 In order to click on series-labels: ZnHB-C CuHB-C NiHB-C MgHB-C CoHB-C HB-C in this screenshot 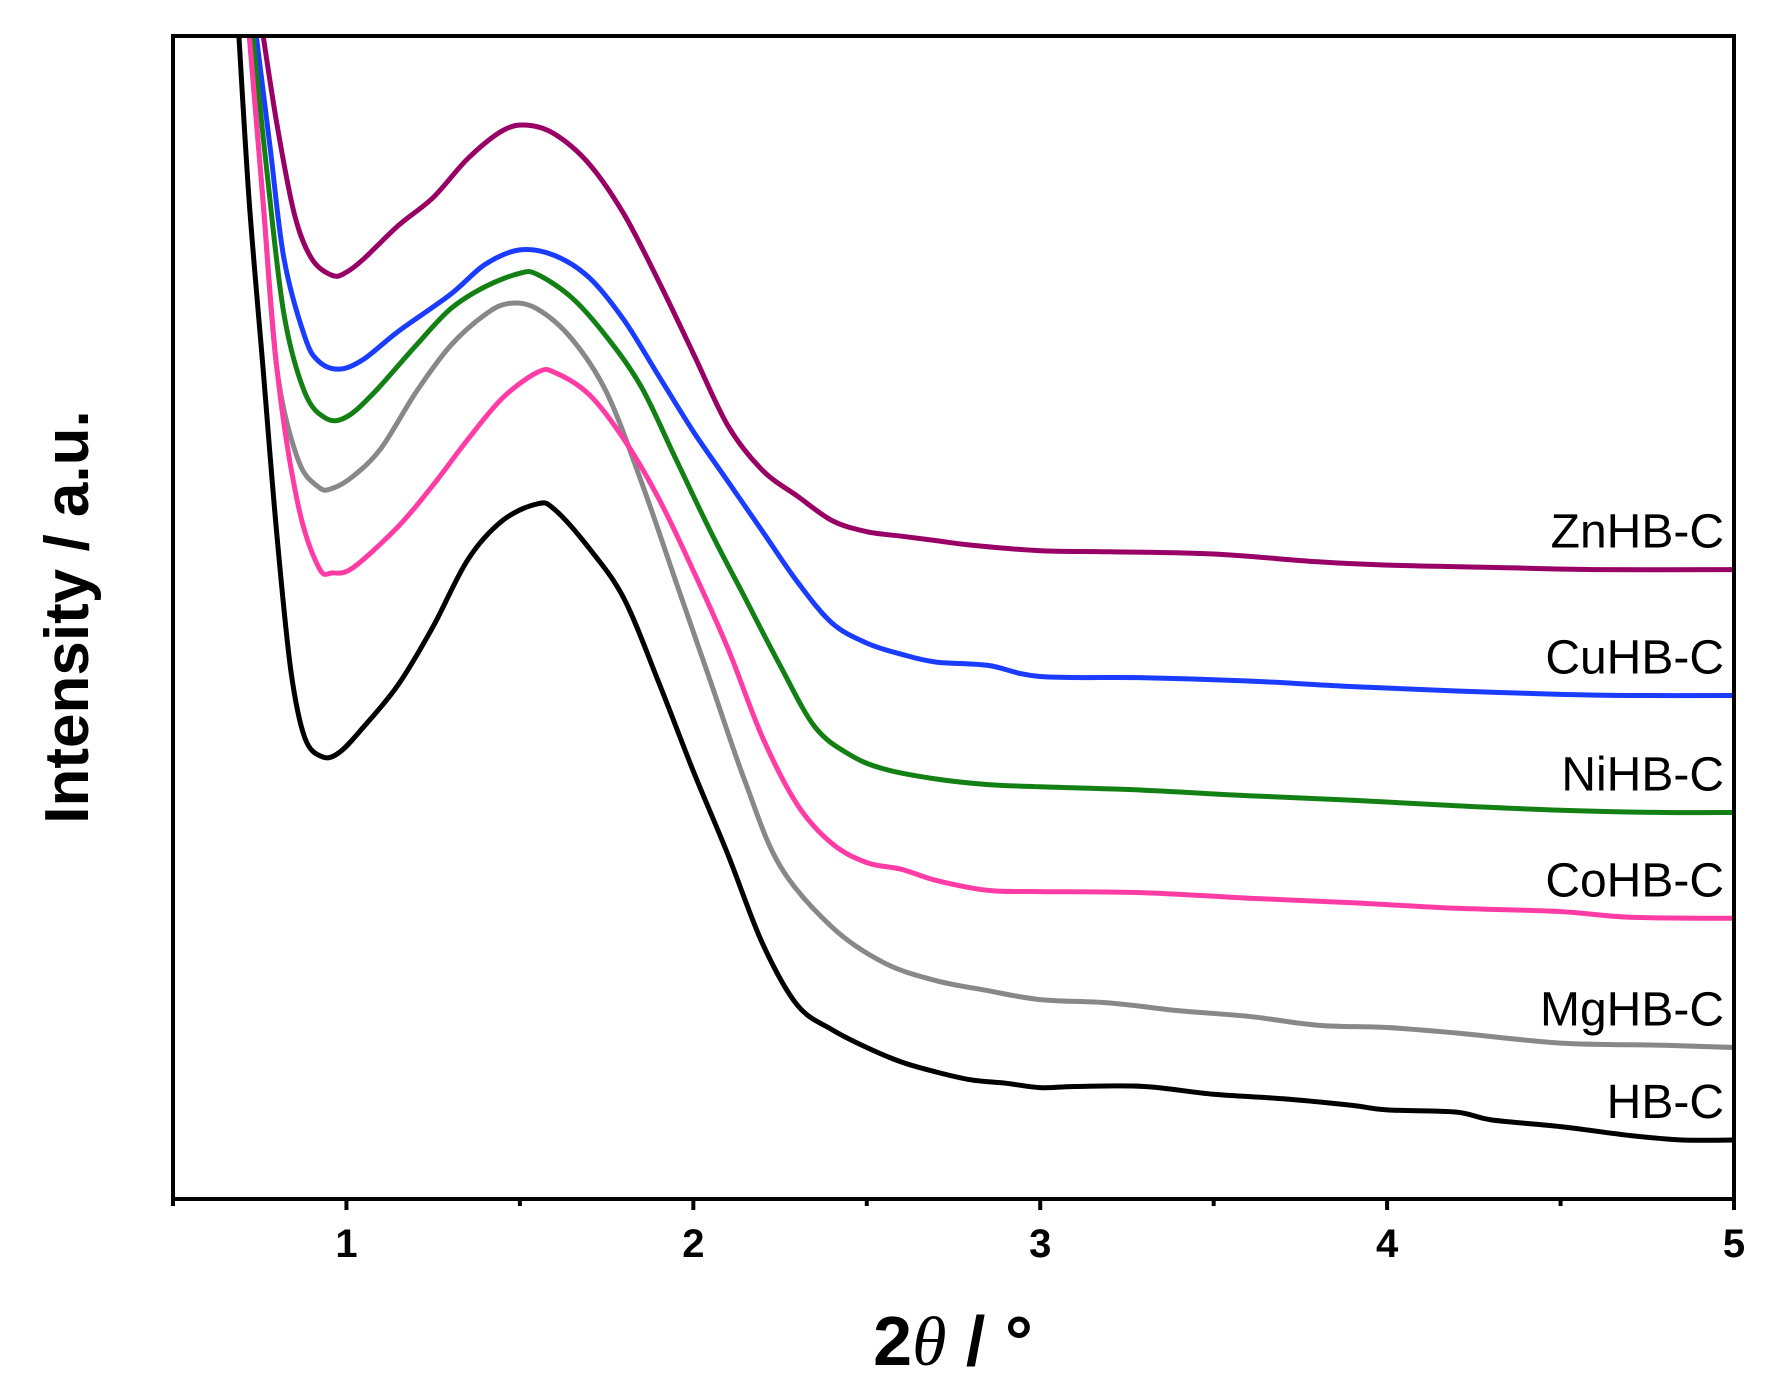, I will do `click(1632, 817)`.